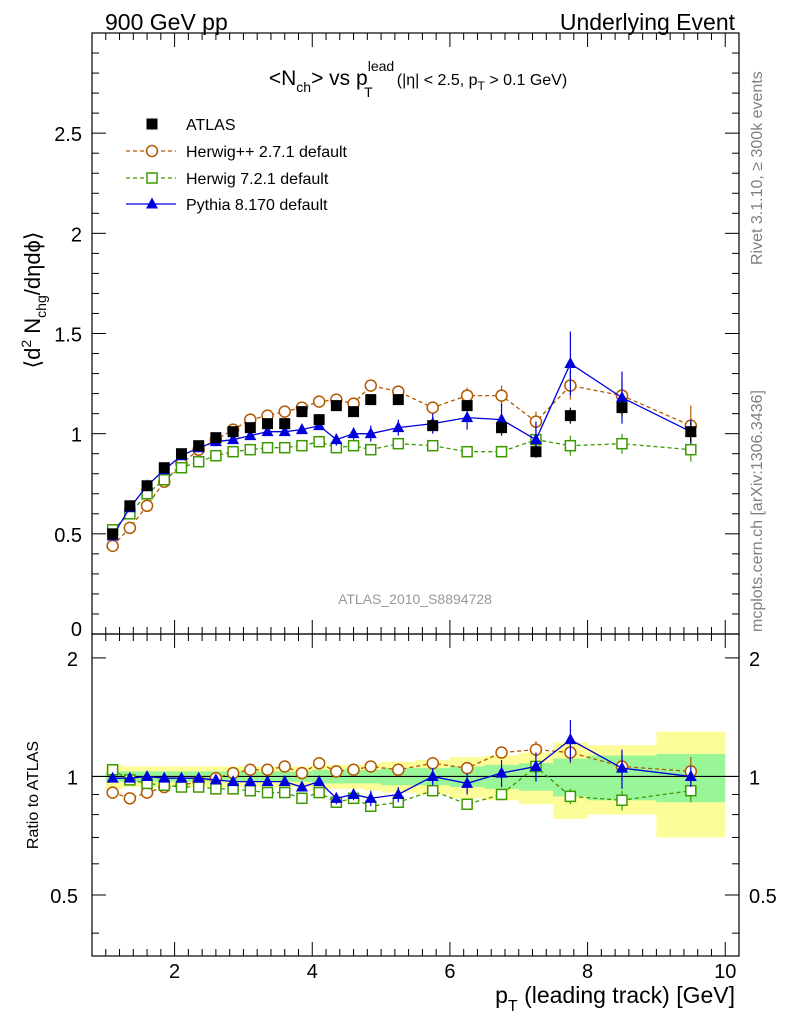  I want to click on ratio-y-tick-label: 0.5, so click(64, 897).